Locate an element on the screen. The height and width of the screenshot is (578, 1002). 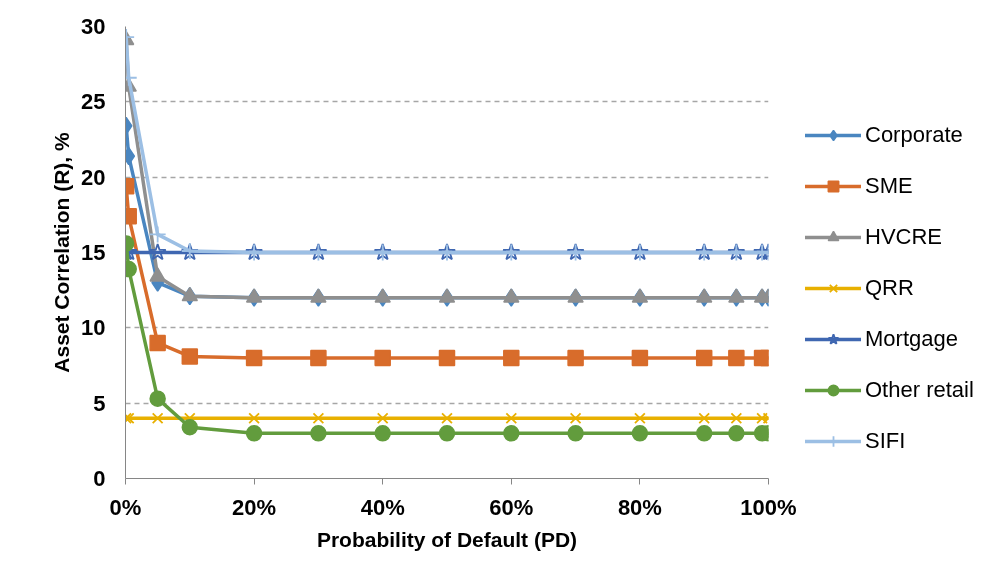
y-axis-title: Asset Correlation (R), % is located at coordinates (62, 252).